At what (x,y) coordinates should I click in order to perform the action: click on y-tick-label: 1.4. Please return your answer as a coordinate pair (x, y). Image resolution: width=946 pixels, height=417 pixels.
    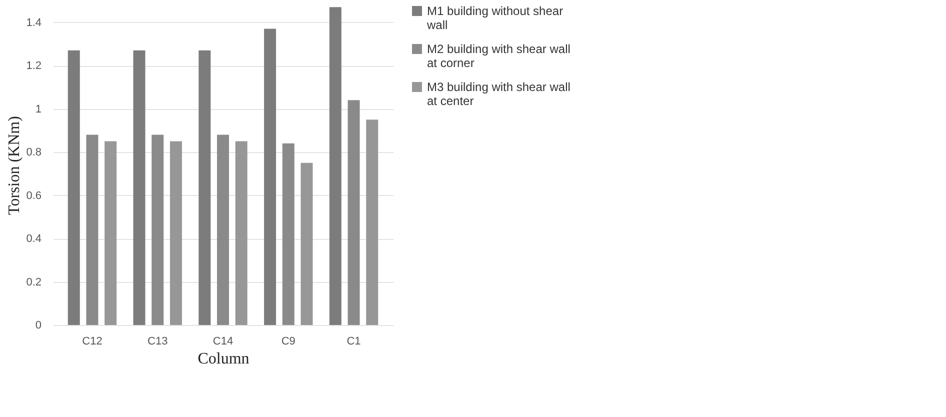
    Looking at the image, I should click on (34, 22).